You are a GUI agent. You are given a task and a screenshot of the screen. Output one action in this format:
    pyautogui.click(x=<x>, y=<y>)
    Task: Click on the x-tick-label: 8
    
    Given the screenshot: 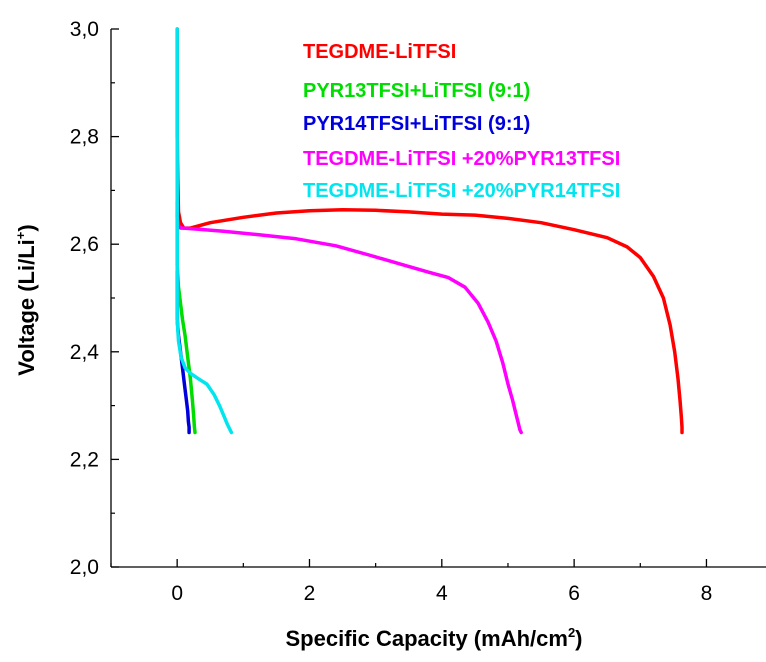 What is the action you would take?
    pyautogui.click(x=707, y=593)
    